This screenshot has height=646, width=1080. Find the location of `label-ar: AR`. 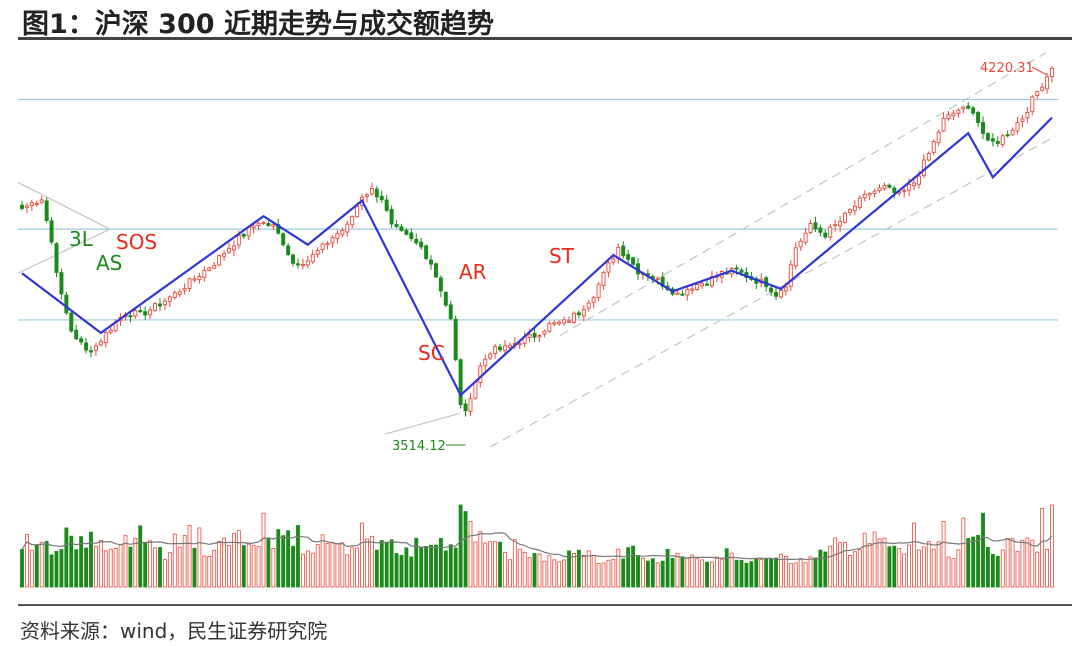

label-ar: AR is located at coordinates (473, 272).